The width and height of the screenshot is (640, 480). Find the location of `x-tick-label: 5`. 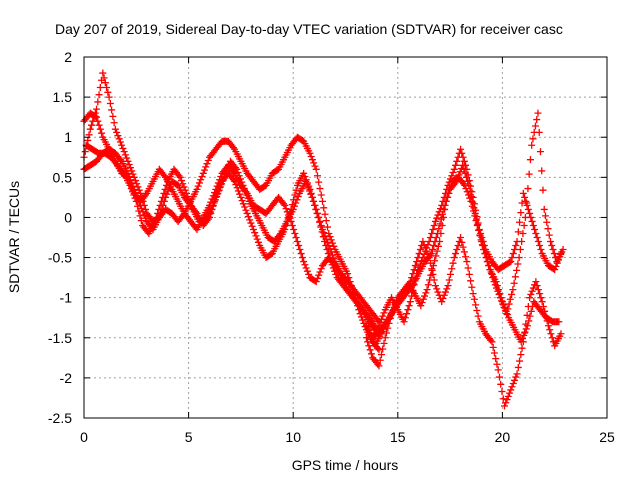

x-tick-label: 5 is located at coordinates (189, 437).